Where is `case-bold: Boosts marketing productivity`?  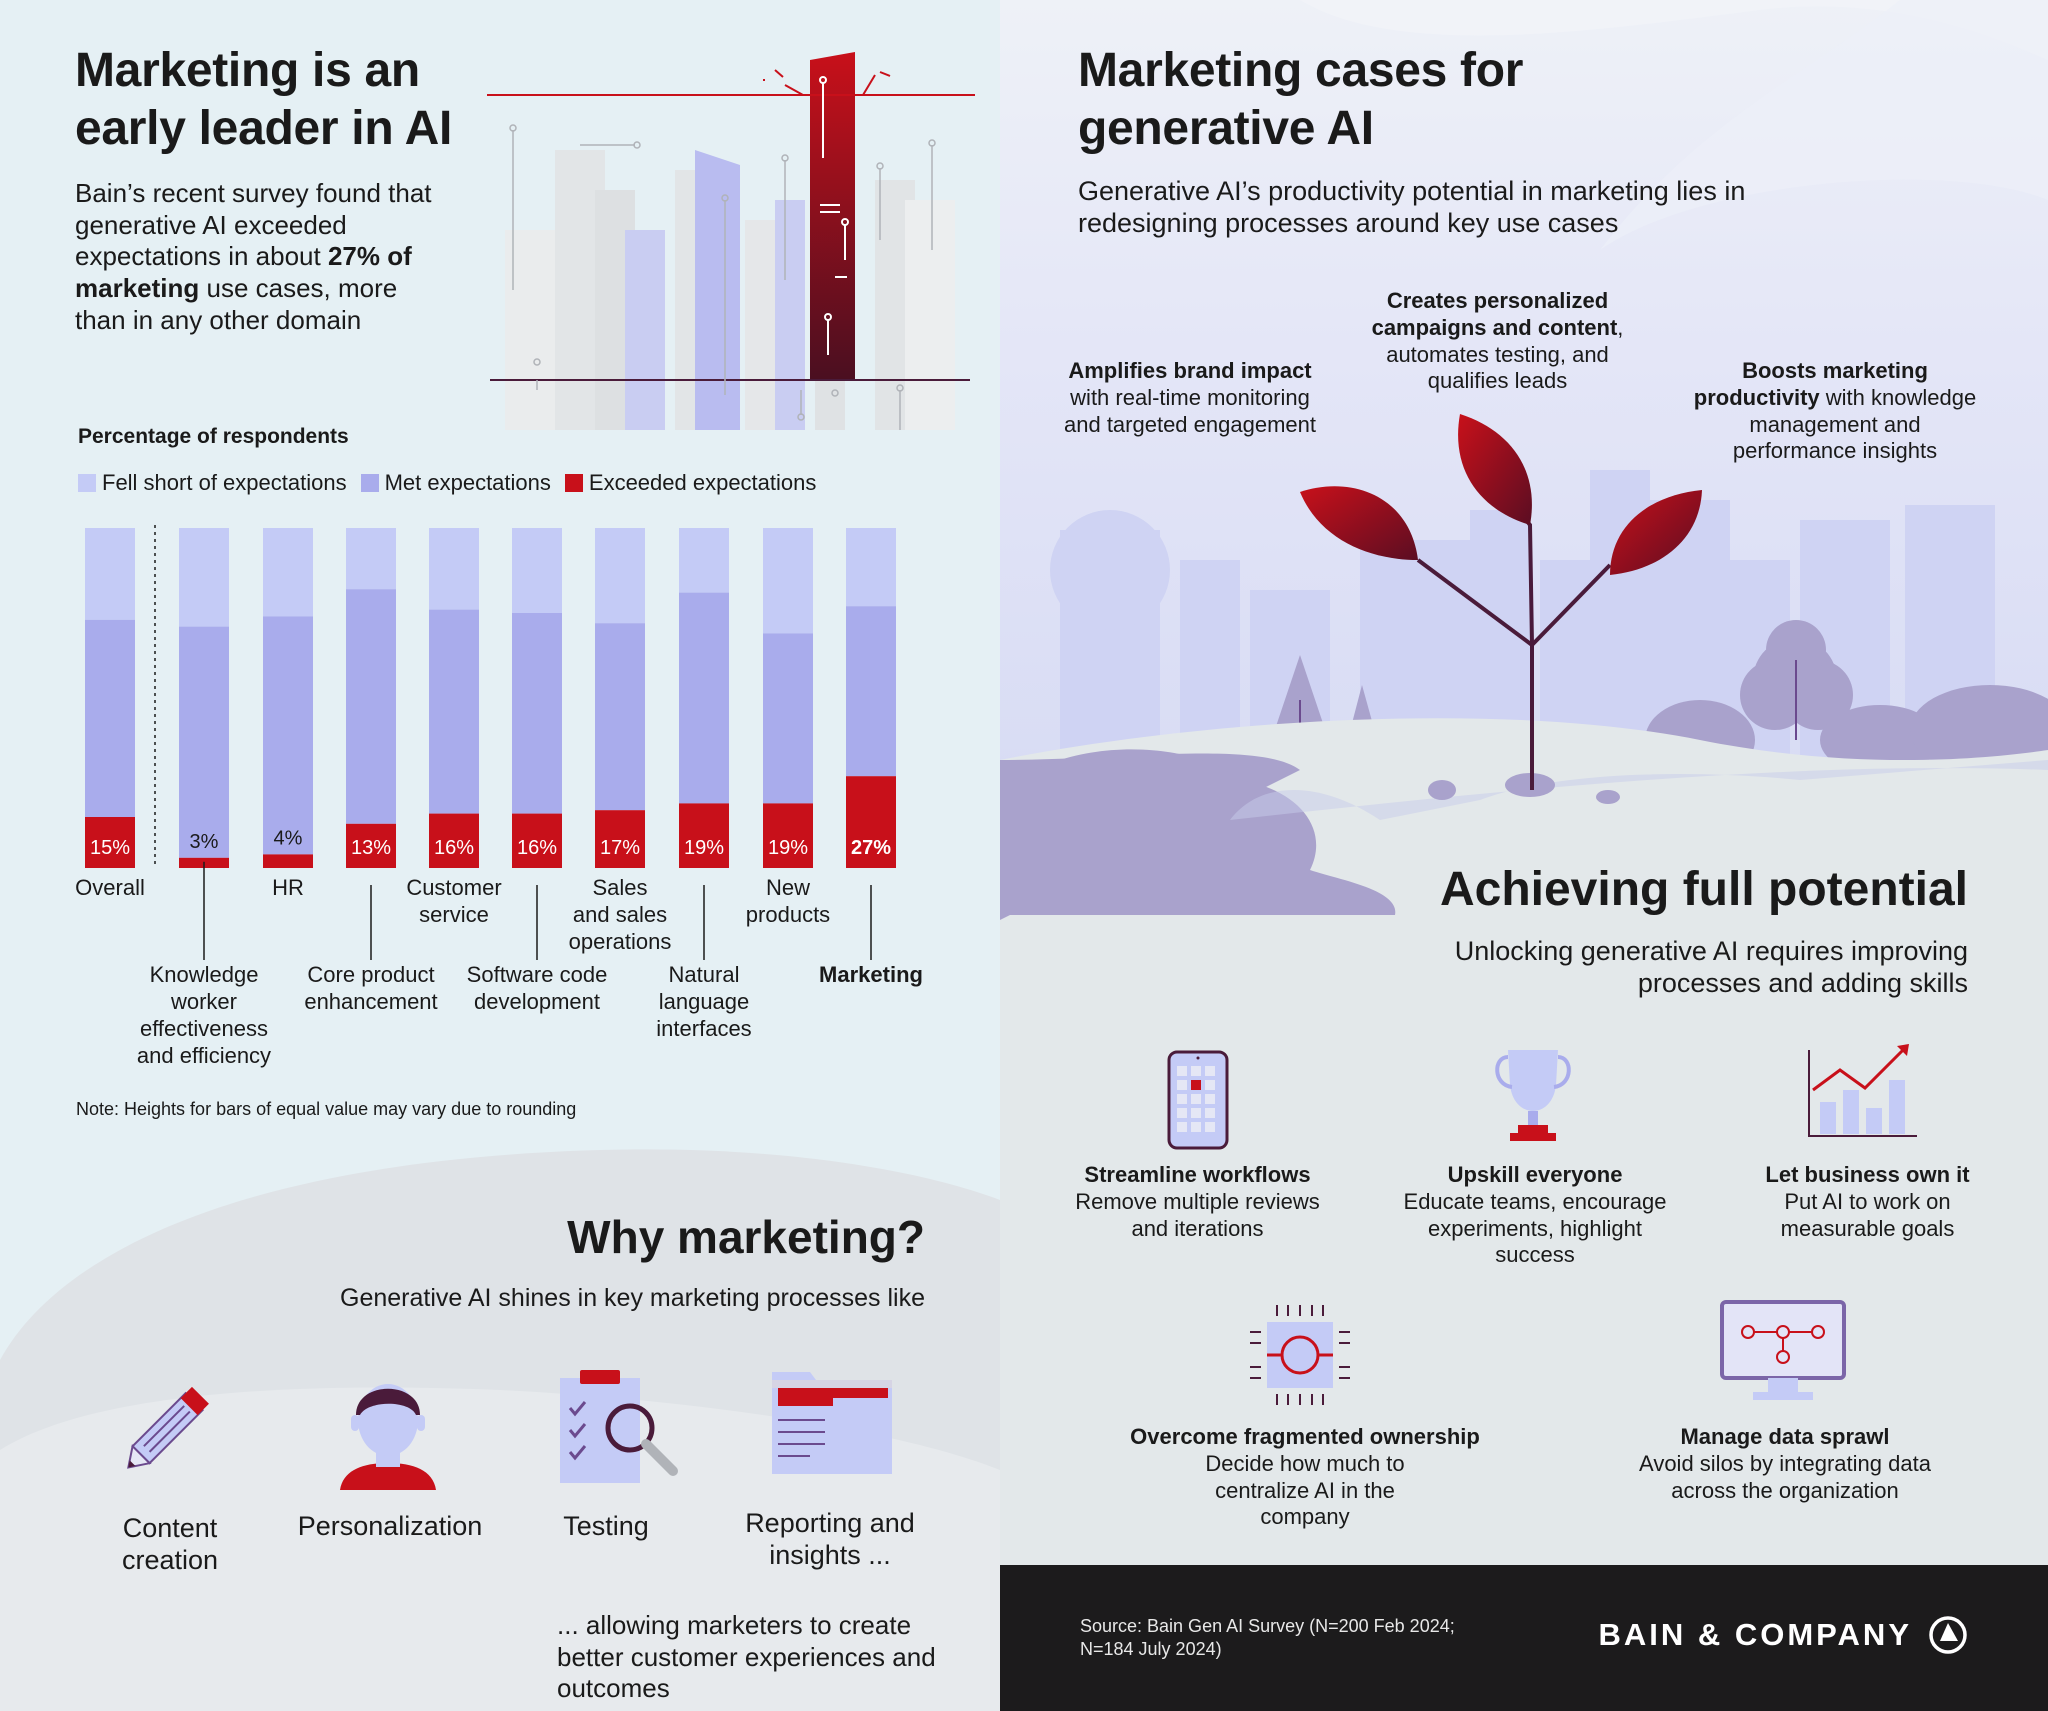 case-bold: Boosts marketing productivity is located at coordinates (1810, 384).